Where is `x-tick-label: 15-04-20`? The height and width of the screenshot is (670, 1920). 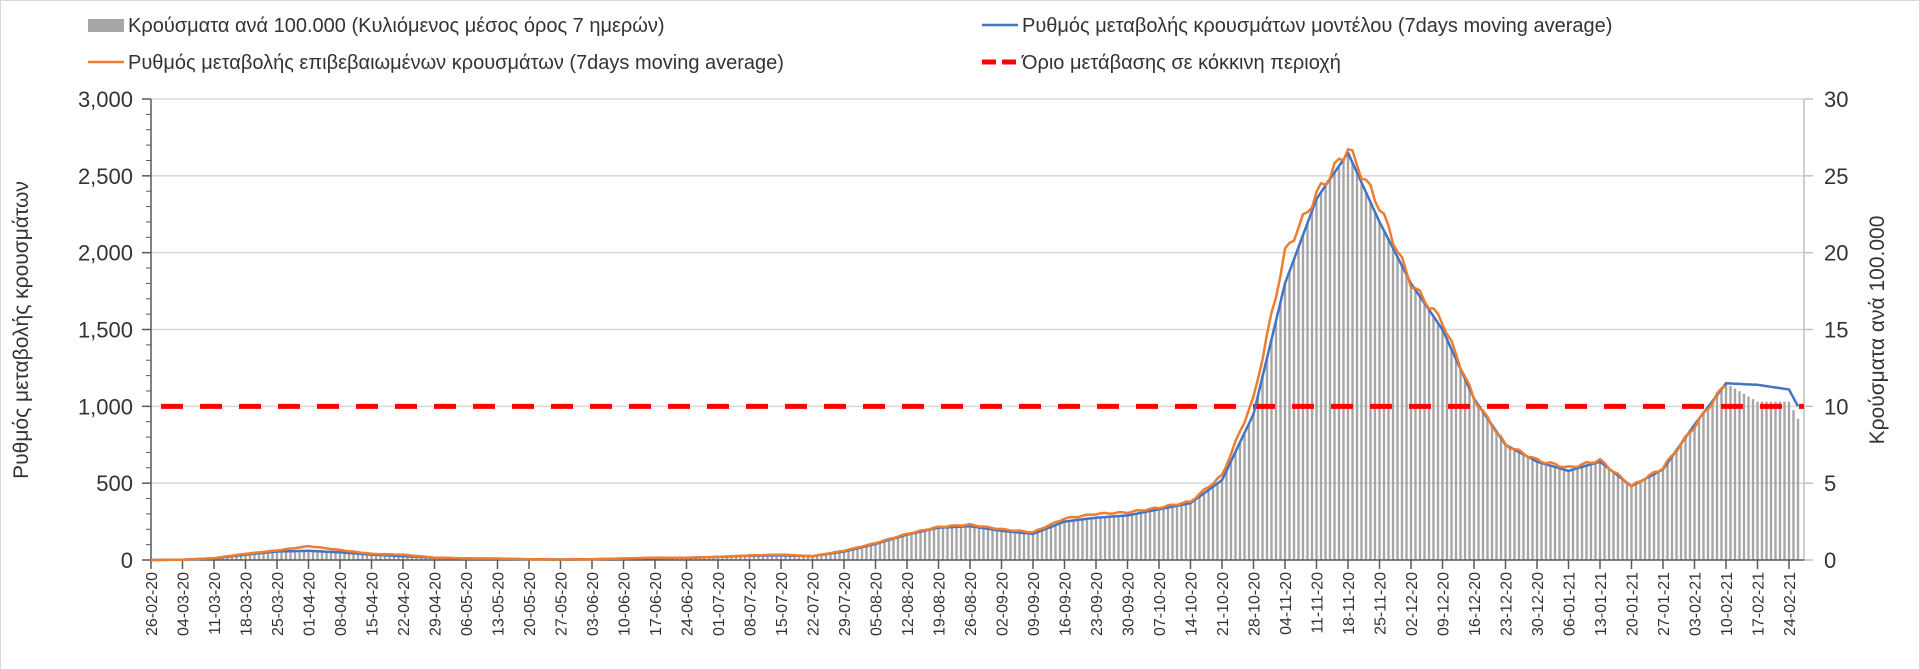 x-tick-label: 15-04-20 is located at coordinates (373, 604).